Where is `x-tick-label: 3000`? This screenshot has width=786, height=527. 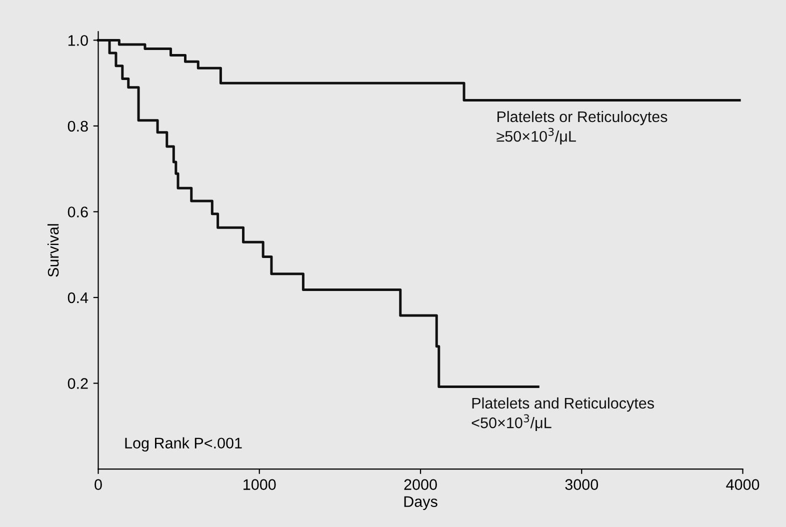 x-tick-label: 3000 is located at coordinates (581, 484).